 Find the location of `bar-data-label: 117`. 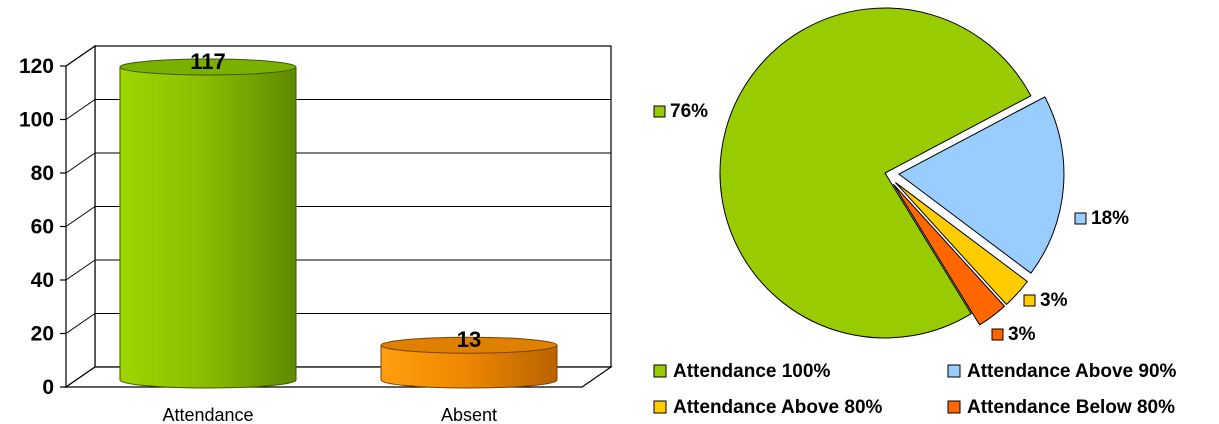

bar-data-label: 117 is located at coordinates (208, 61).